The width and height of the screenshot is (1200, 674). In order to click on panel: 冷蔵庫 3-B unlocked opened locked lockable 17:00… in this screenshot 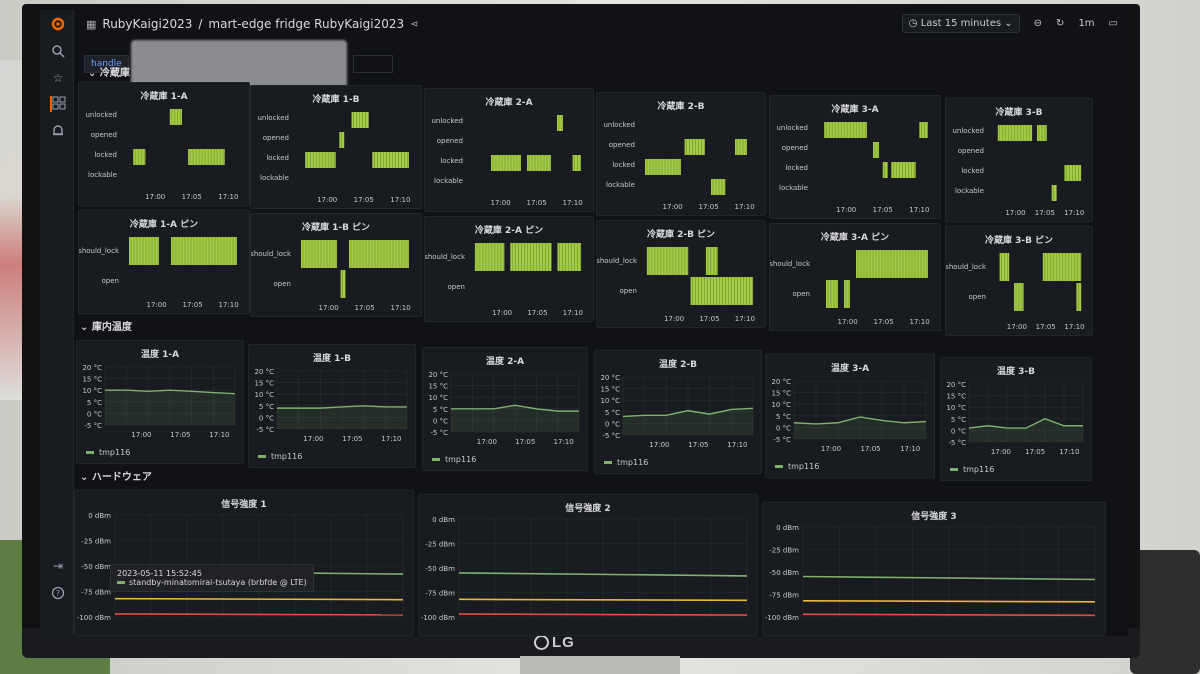, I will do `click(1019, 160)`.